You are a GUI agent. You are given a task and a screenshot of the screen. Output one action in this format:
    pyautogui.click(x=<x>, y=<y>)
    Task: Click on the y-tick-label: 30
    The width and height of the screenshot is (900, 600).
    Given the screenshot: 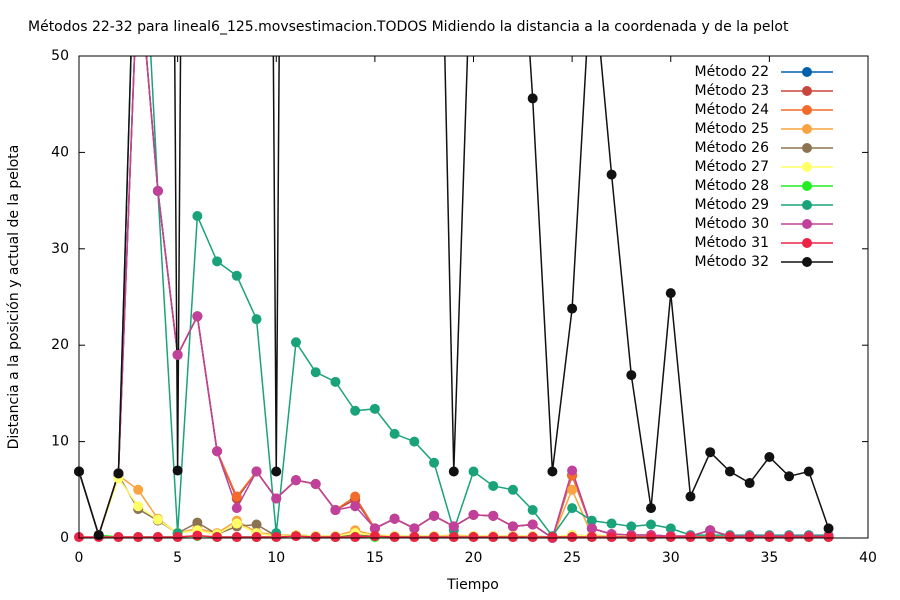 What is the action you would take?
    pyautogui.click(x=60, y=249)
    